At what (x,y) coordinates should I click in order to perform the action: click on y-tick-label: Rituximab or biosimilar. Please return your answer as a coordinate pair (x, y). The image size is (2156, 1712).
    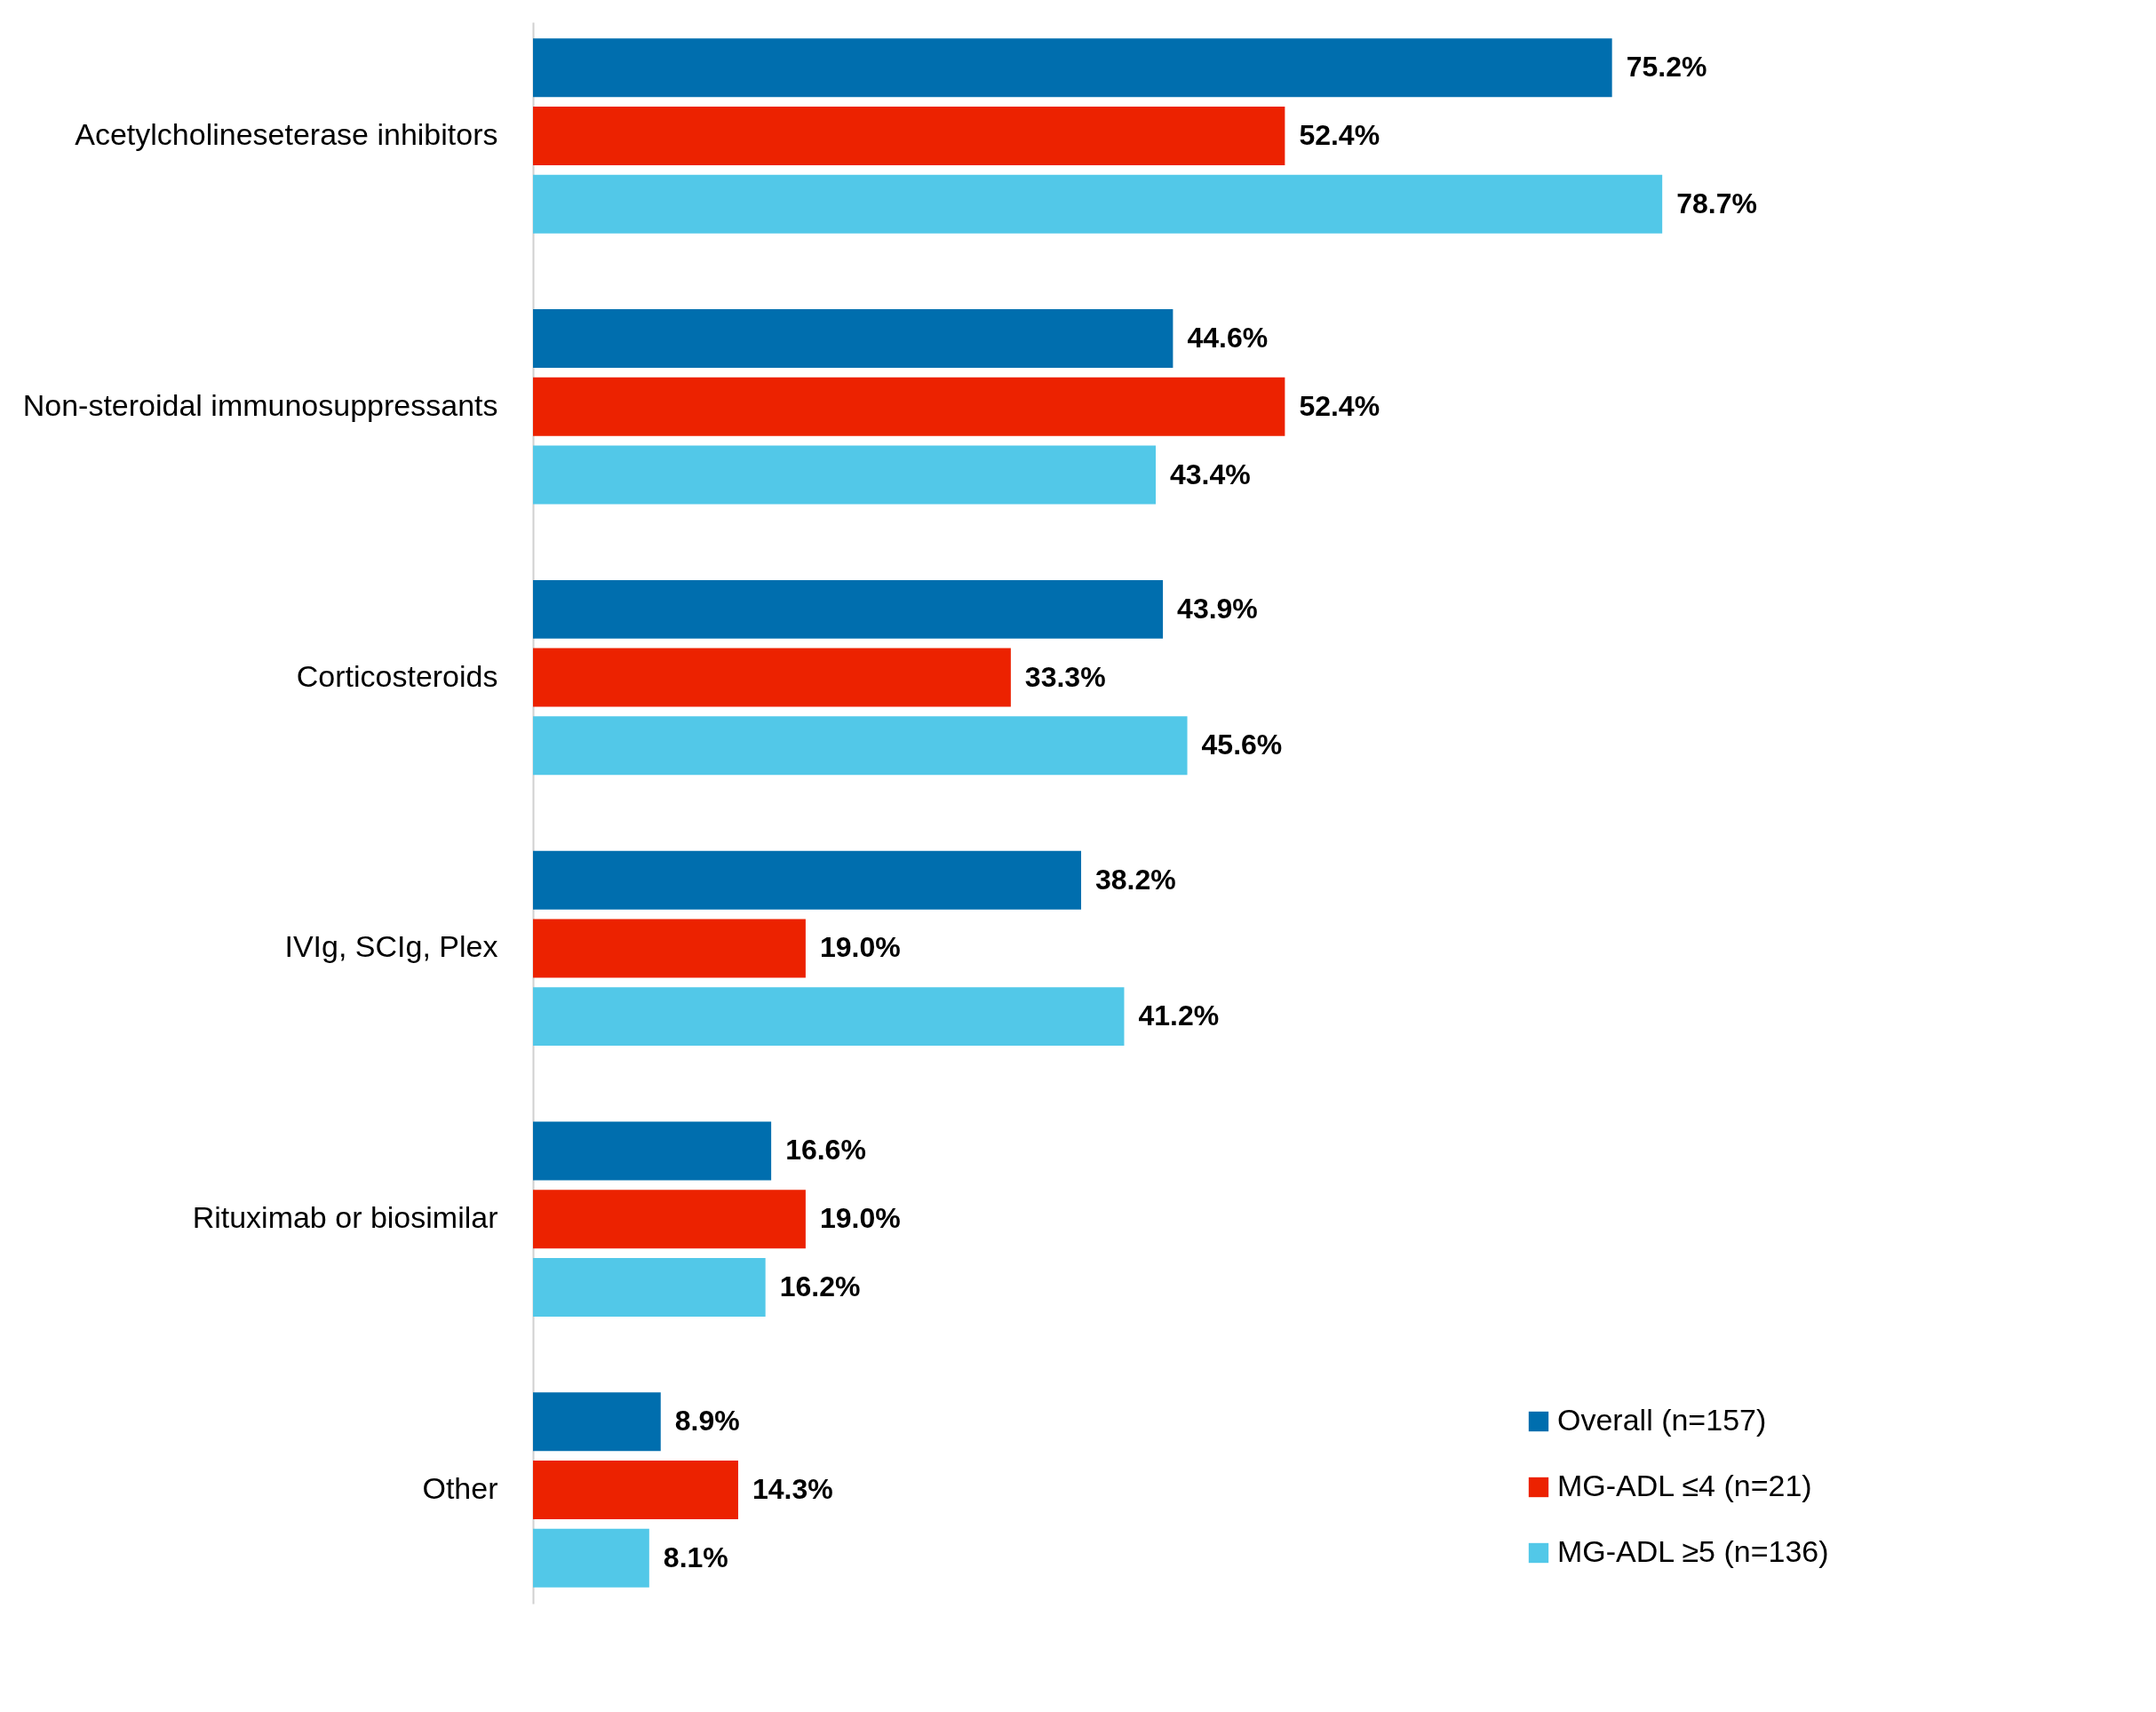
    Looking at the image, I should click on (345, 1217).